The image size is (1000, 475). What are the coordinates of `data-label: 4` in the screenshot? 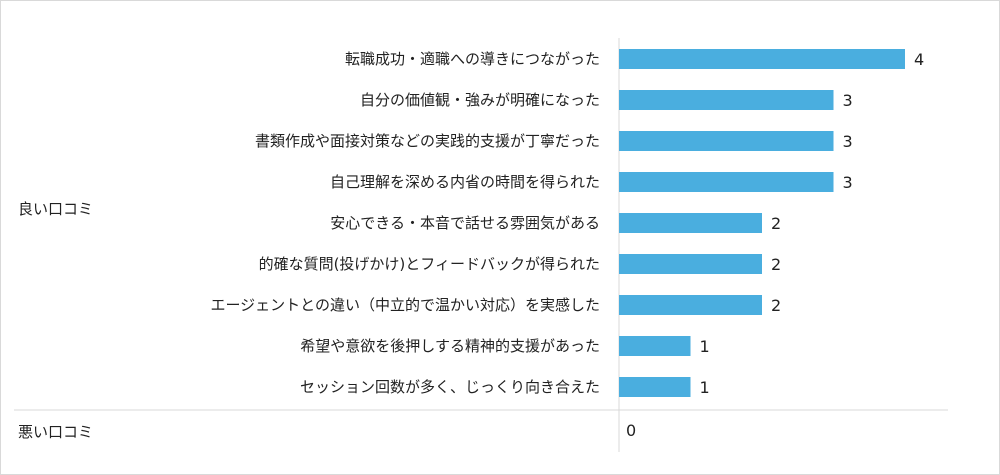 It's located at (919, 59).